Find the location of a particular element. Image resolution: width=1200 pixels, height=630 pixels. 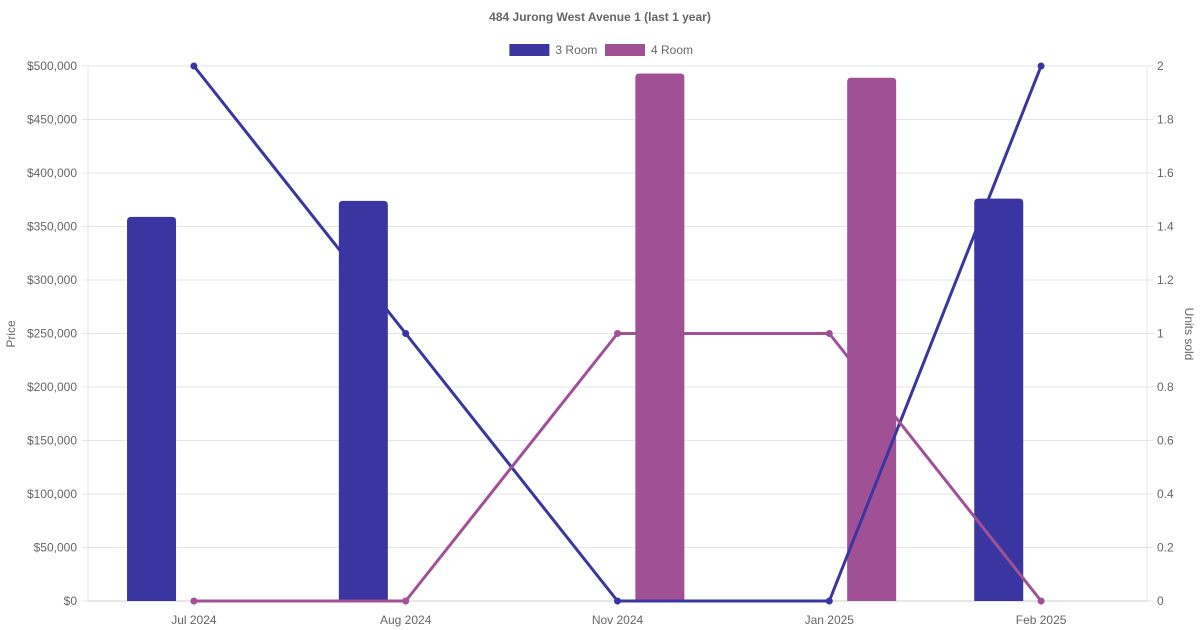

right-tick-label: 1.6 is located at coordinates (1165, 173).